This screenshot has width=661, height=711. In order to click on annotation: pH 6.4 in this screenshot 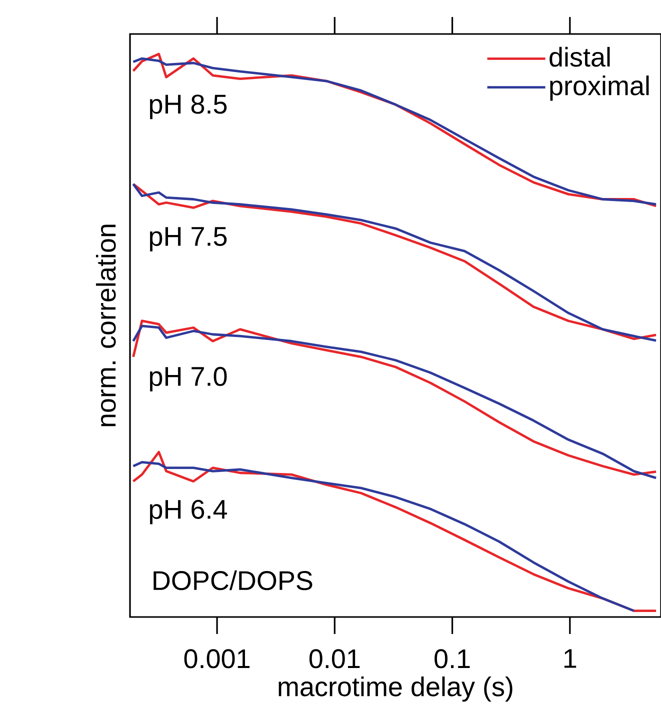, I will do `click(188, 512)`.